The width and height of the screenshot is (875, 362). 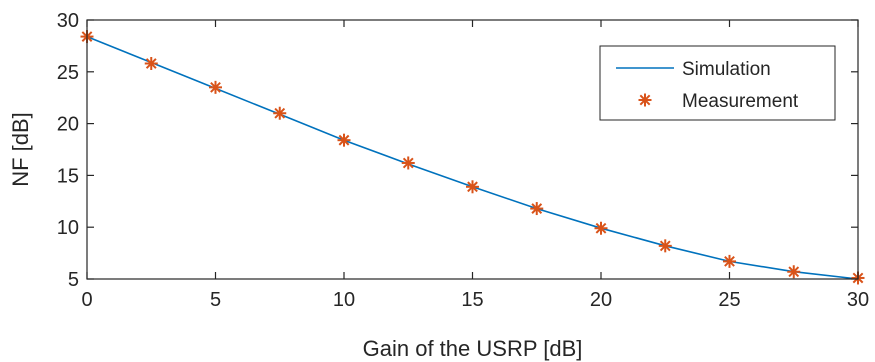 I want to click on x-tick-label: 30, so click(x=858, y=300).